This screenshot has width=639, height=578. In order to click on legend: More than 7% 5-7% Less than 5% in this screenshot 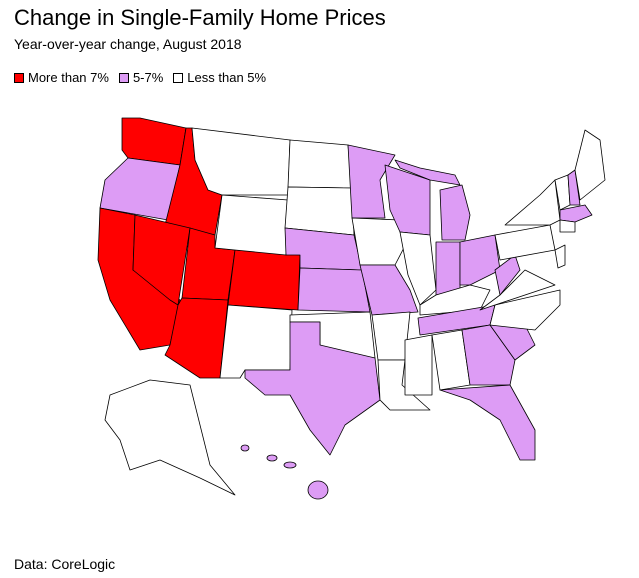, I will do `click(140, 77)`.